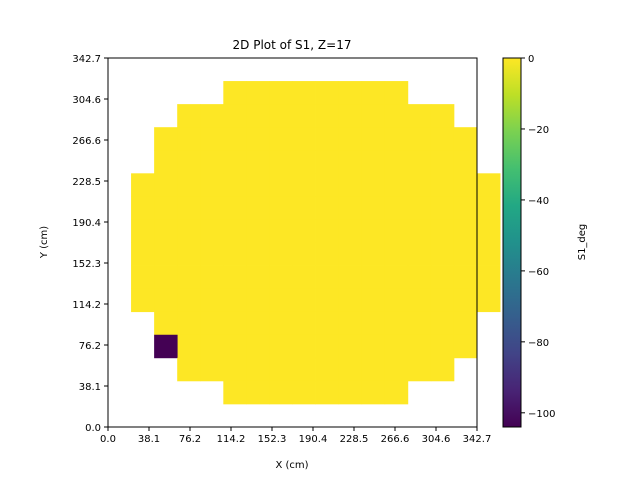  What do you see at coordinates (512, 242) in the screenshot?
I see `colorbar` at bounding box center [512, 242].